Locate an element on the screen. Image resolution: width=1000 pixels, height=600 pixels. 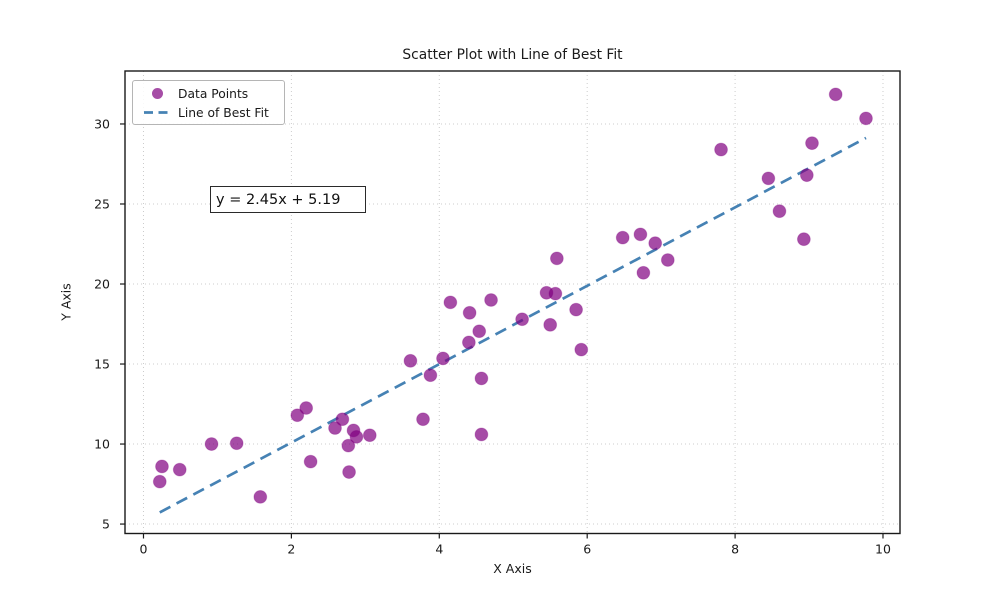
x-tick-label: 6 is located at coordinates (587, 549).